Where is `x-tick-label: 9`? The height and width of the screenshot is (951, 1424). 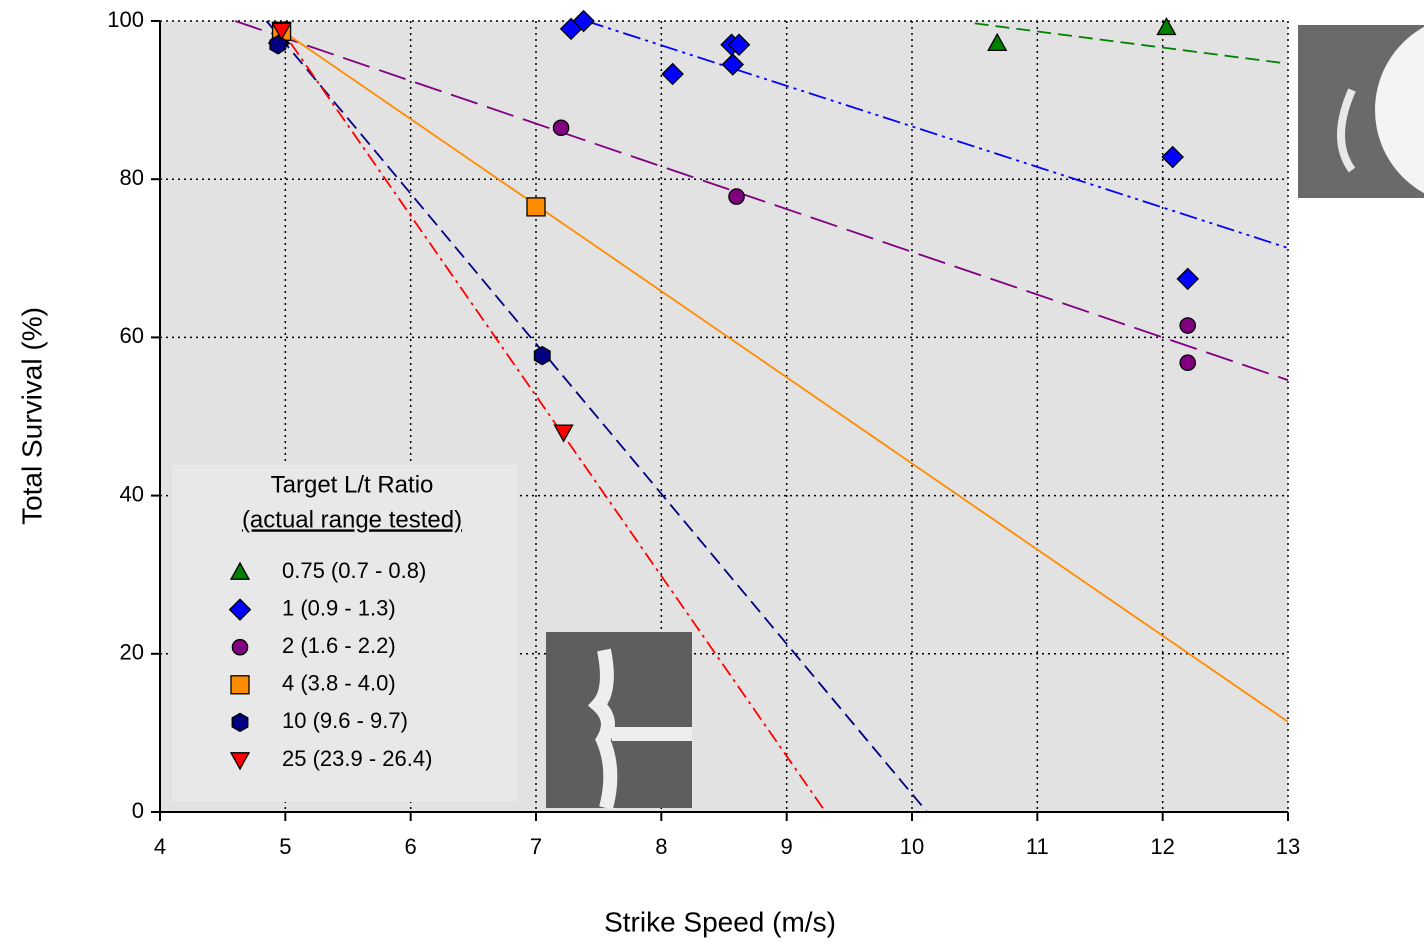
x-tick-label: 9 is located at coordinates (787, 846).